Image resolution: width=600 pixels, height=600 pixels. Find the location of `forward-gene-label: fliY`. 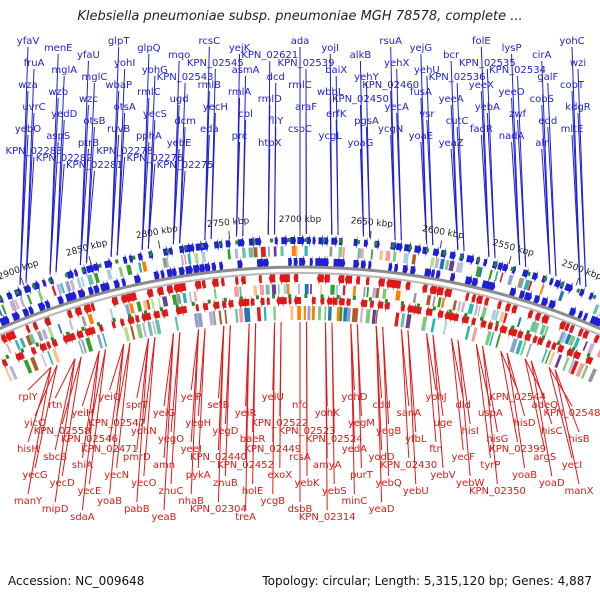

forward-gene-label: fliY is located at coordinates (276, 121).